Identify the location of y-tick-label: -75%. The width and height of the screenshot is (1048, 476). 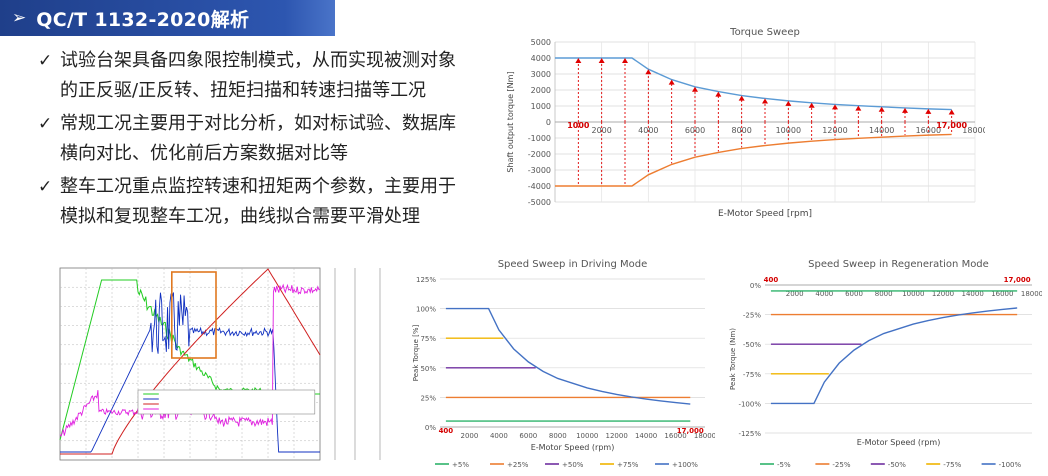
(752, 375).